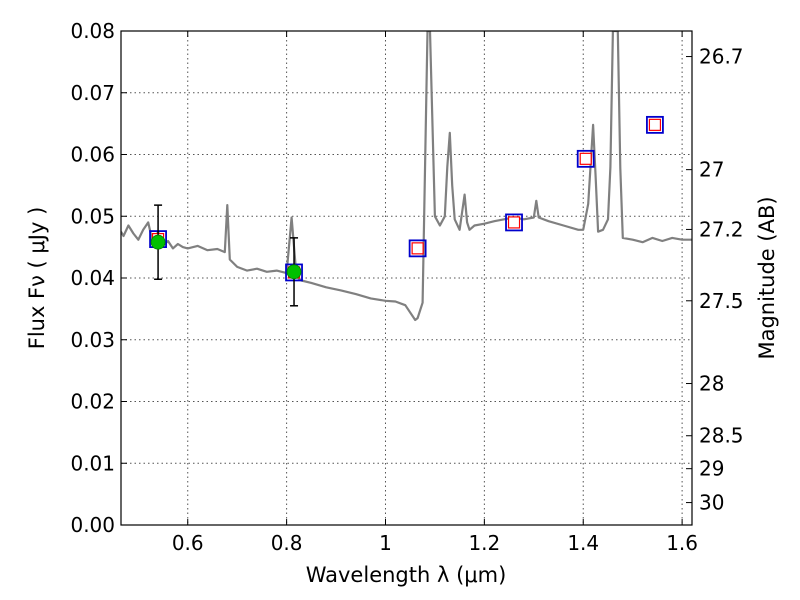 This screenshot has width=800, height=600. I want to click on x-tick-label: 1.6, so click(682, 543).